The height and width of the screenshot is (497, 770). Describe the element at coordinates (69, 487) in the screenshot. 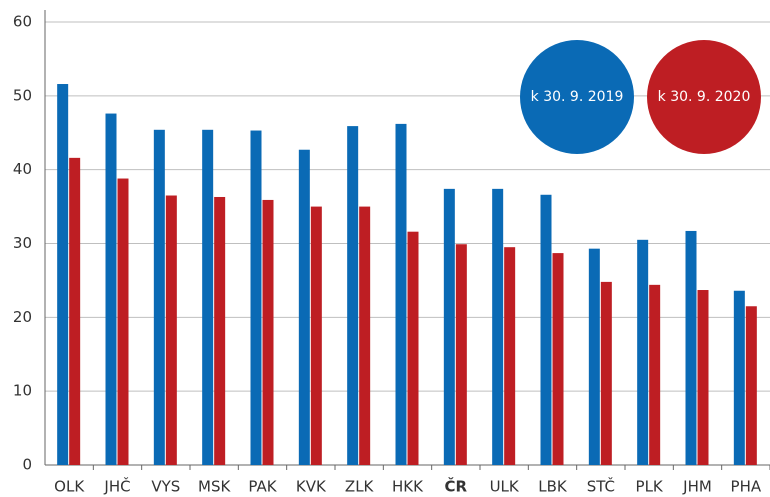

I see `x-tick-label: OLK` at that location.